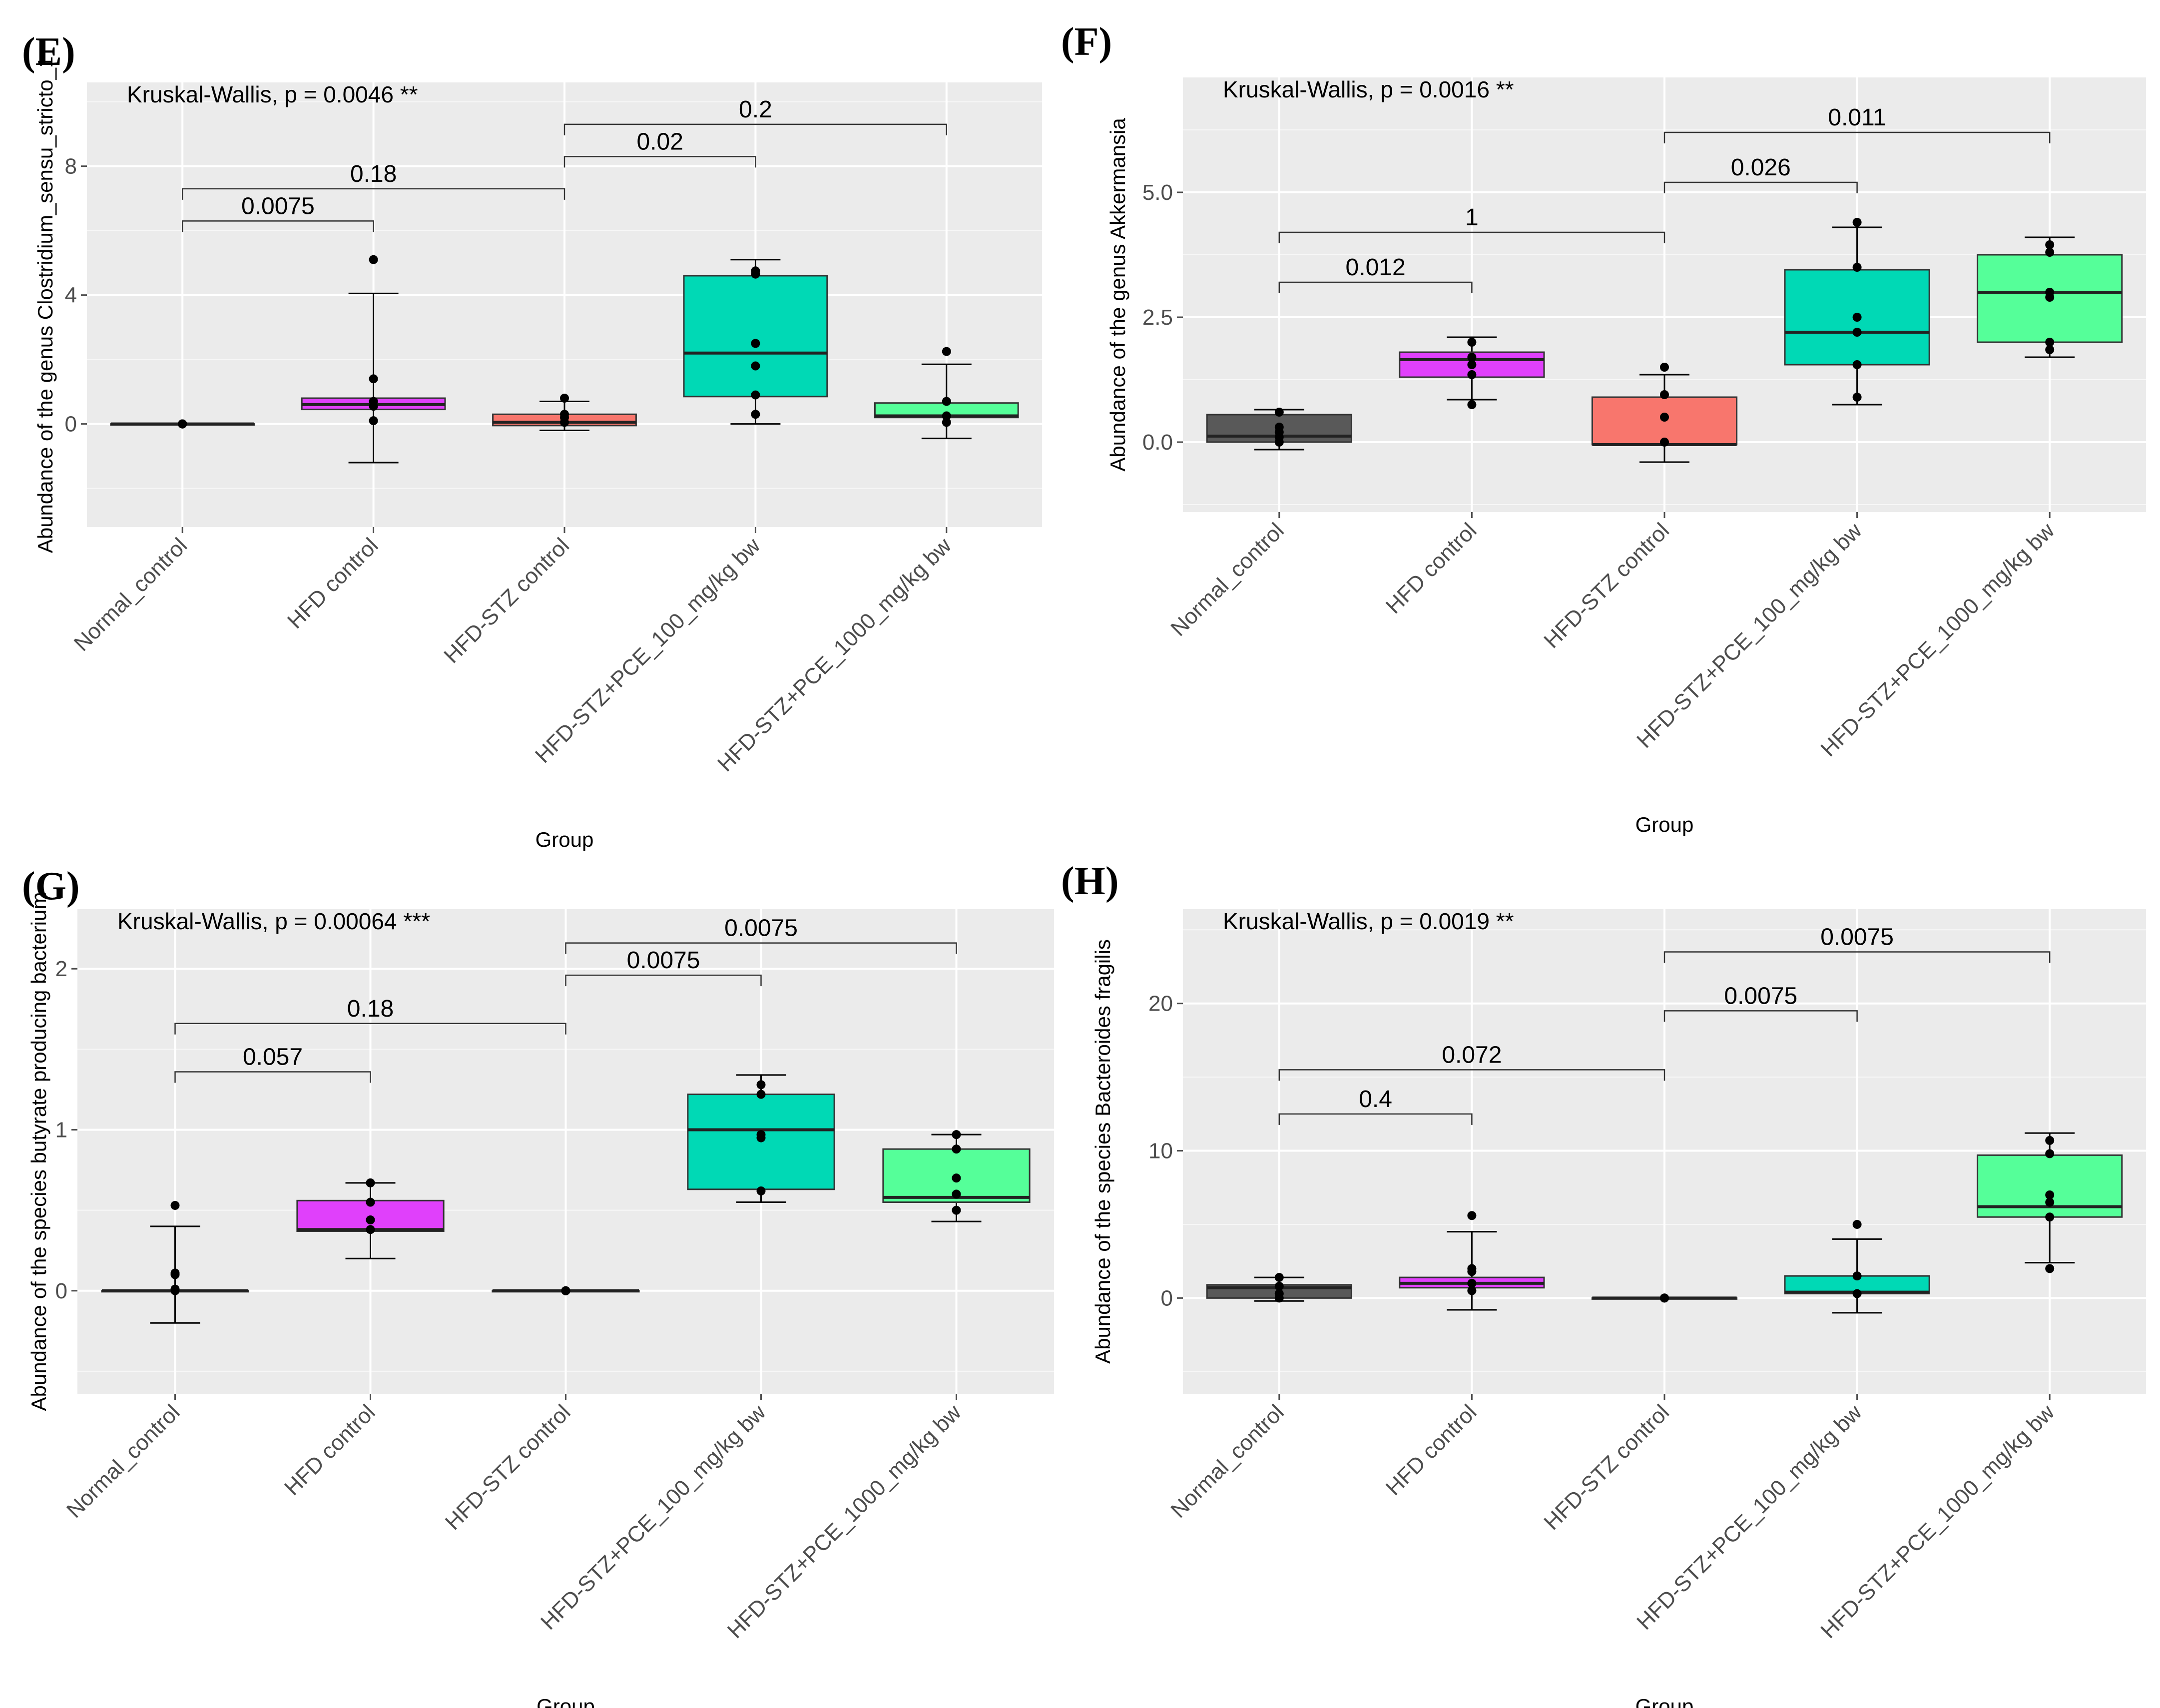 Image resolution: width=2160 pixels, height=1708 pixels. I want to click on bracket-p-value: 0.4, so click(1375, 1100).